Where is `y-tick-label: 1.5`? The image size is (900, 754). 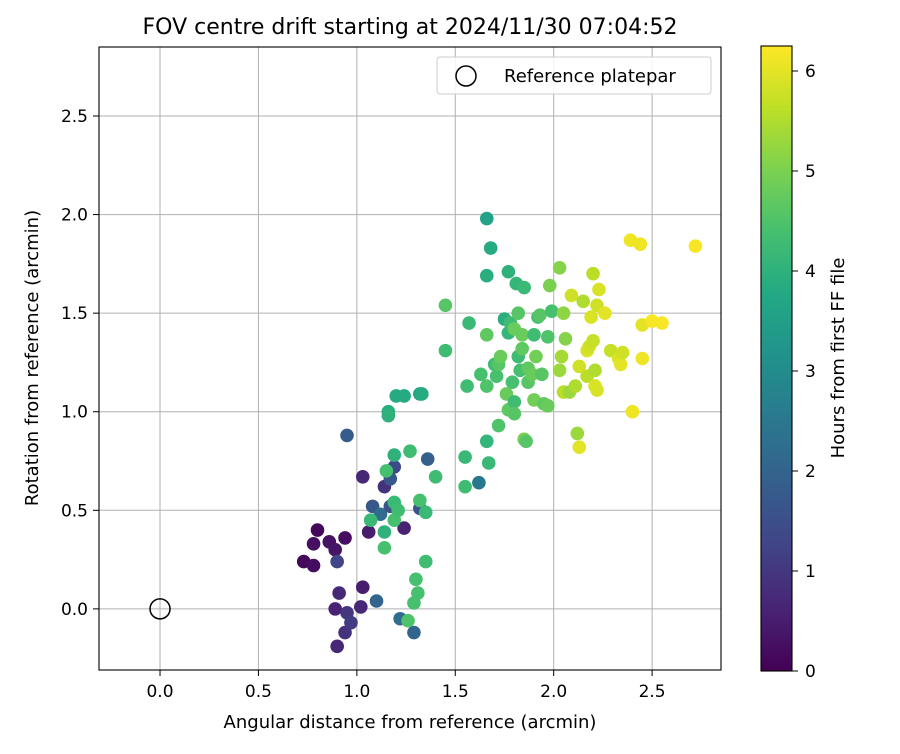 y-tick-label: 1.5 is located at coordinates (74, 314).